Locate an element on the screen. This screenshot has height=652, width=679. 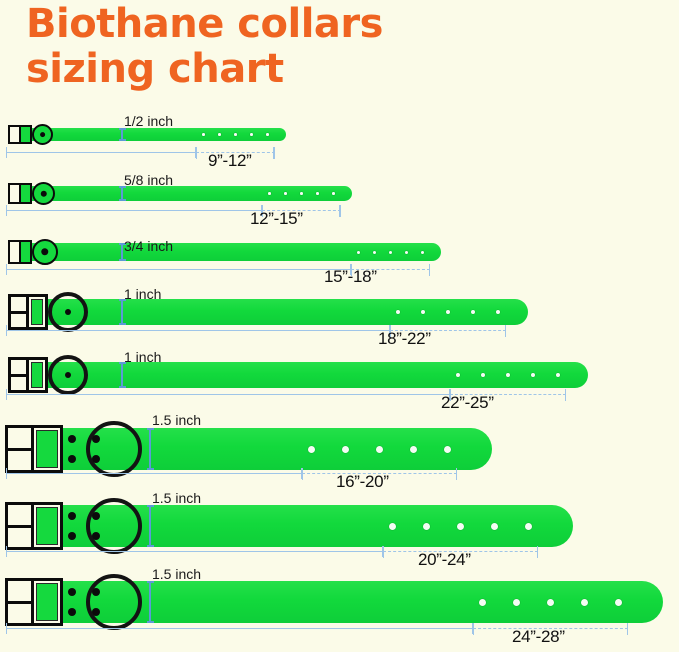
neck-size-range-label: 9”-12” is located at coordinates (230, 160).